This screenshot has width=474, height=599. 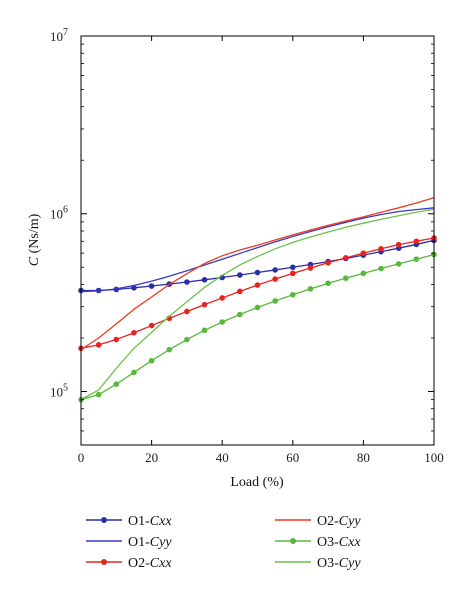 I want to click on y-axis-label-variable: C, so click(x=34, y=261).